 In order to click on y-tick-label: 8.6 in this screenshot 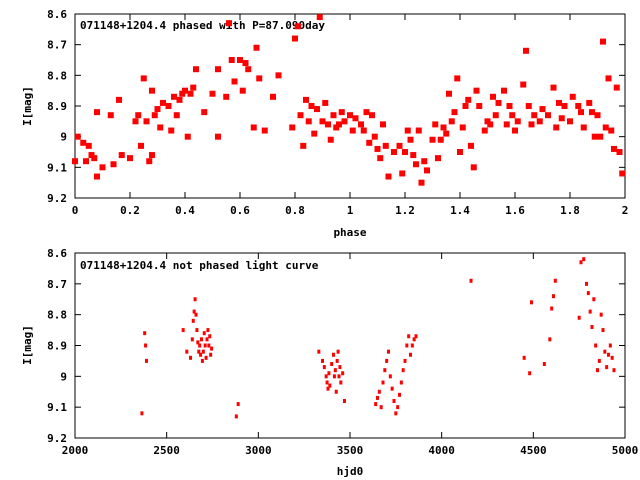, I will do `click(57, 253)`.